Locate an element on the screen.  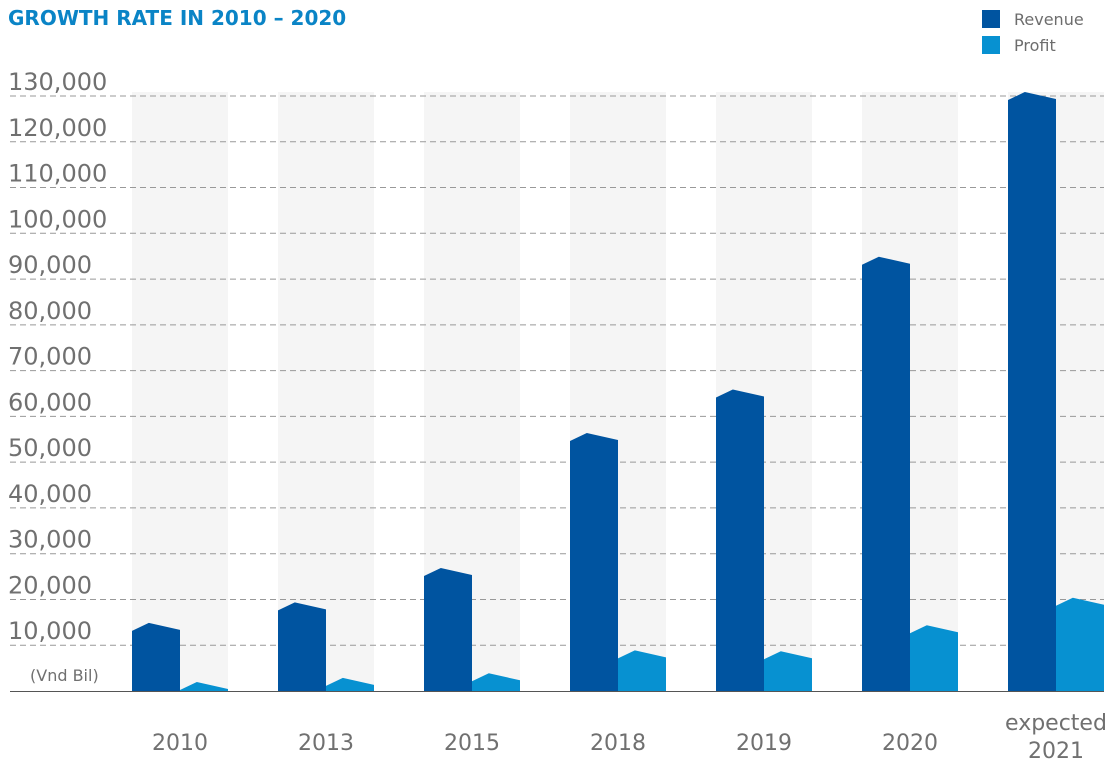
y-tick-label: 100,000 is located at coordinates (57, 219).